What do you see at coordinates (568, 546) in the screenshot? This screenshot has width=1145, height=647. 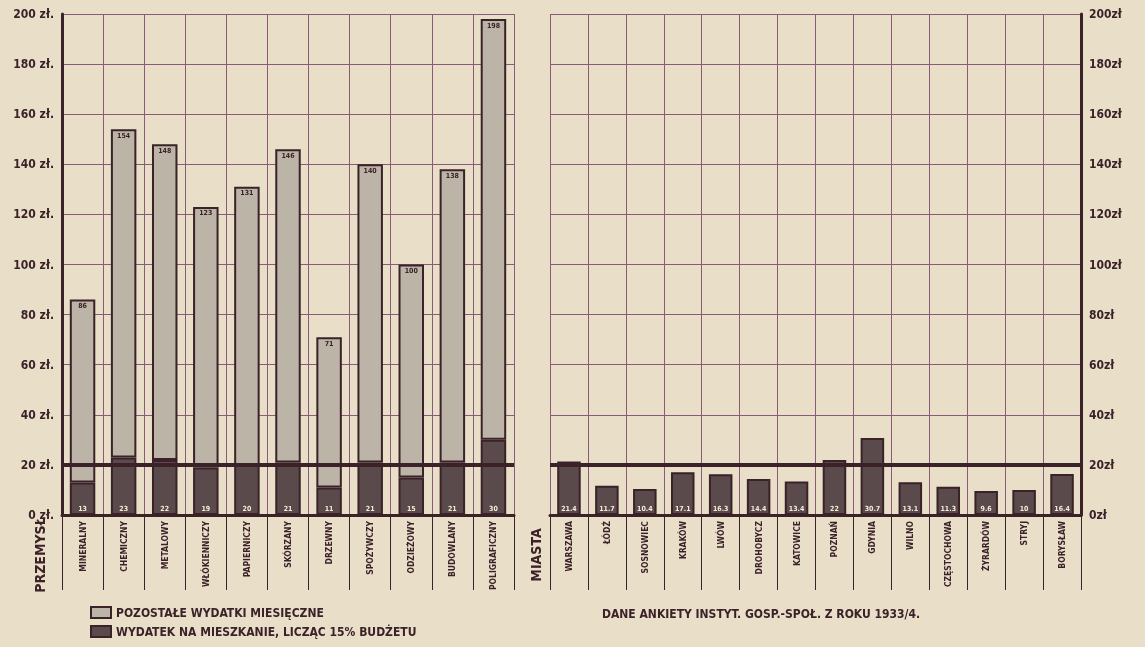 I see `x-tick-label: WARSZAWA` at bounding box center [568, 546].